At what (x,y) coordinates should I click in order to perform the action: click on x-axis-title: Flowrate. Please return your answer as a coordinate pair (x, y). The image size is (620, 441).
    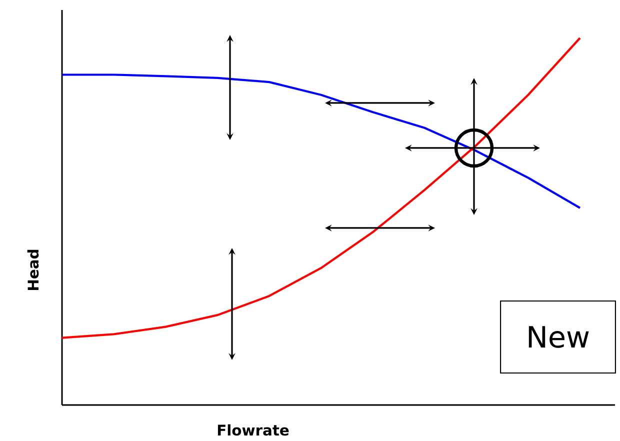
    Looking at the image, I should click on (253, 430).